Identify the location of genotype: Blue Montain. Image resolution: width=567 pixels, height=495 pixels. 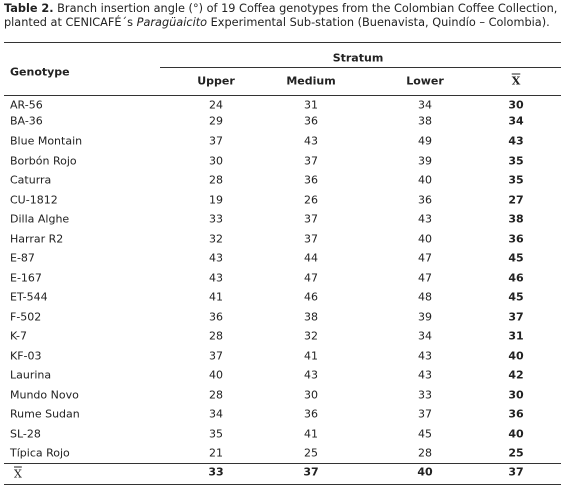
(46, 141).